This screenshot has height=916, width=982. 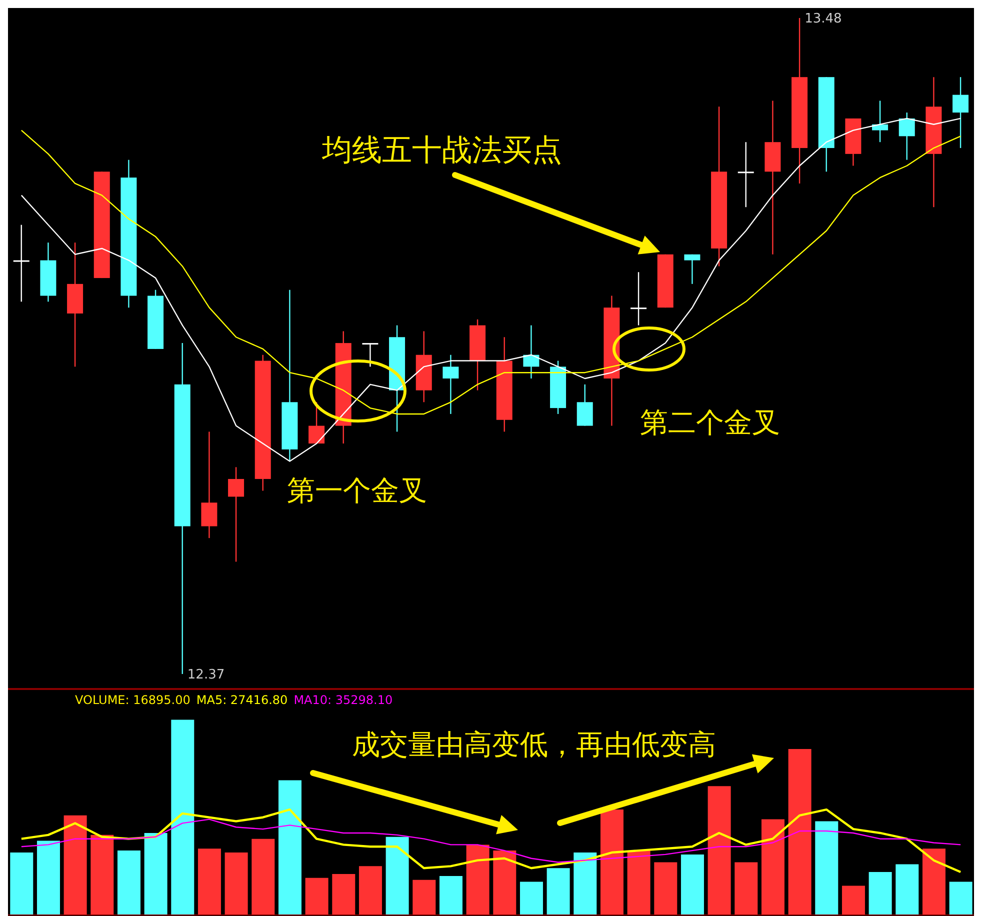 What do you see at coordinates (710, 423) in the screenshot?
I see `annotation: 第二个金叉` at bounding box center [710, 423].